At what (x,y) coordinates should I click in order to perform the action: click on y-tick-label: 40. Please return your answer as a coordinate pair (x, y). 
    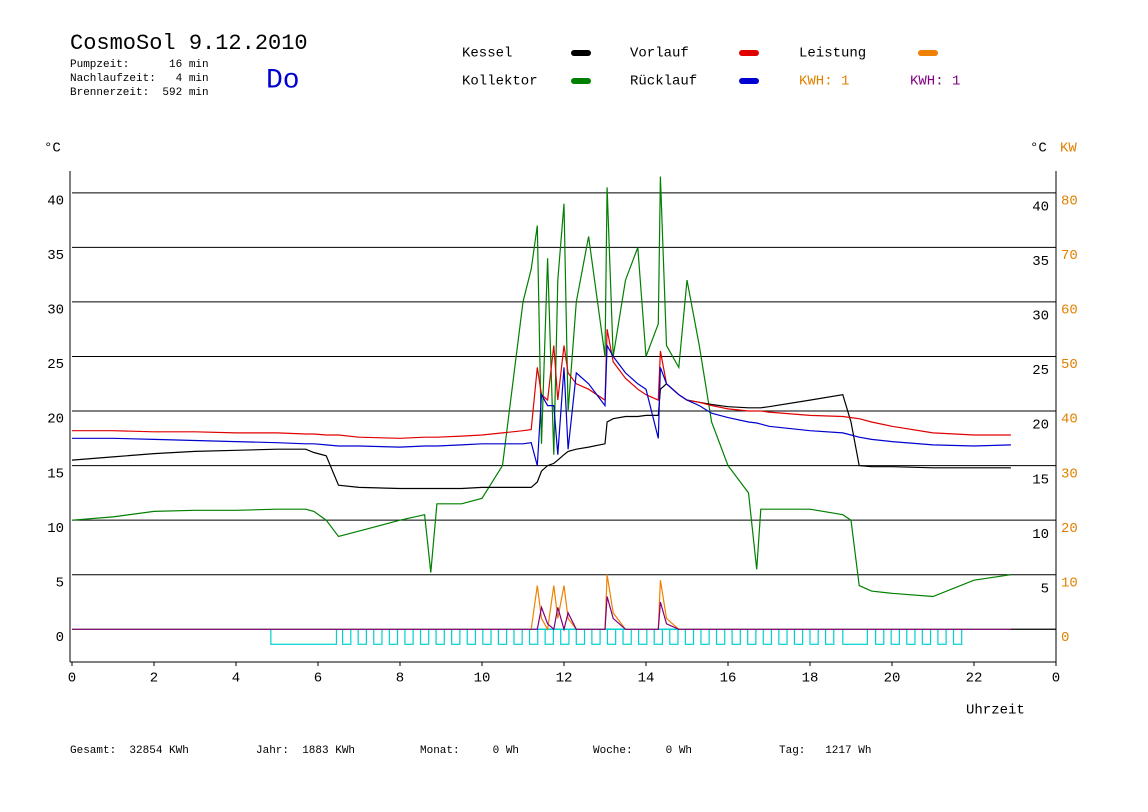
    Looking at the image, I should click on (55, 202).